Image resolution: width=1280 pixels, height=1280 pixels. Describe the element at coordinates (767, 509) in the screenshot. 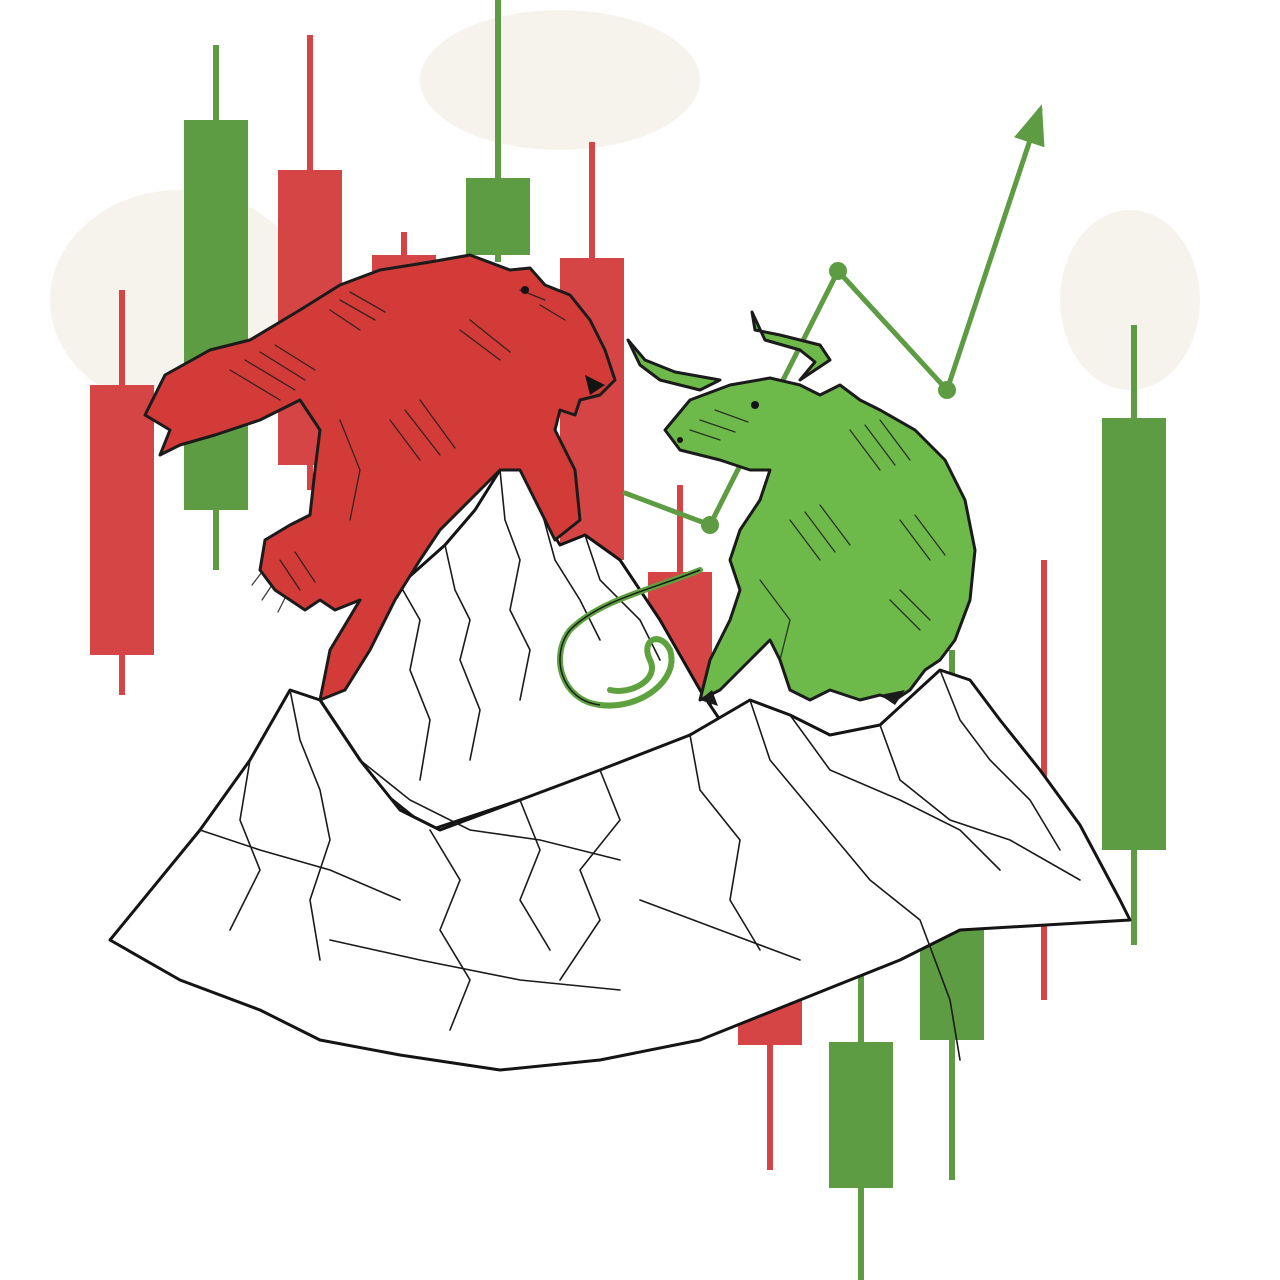

I see `bull-figure` at that location.